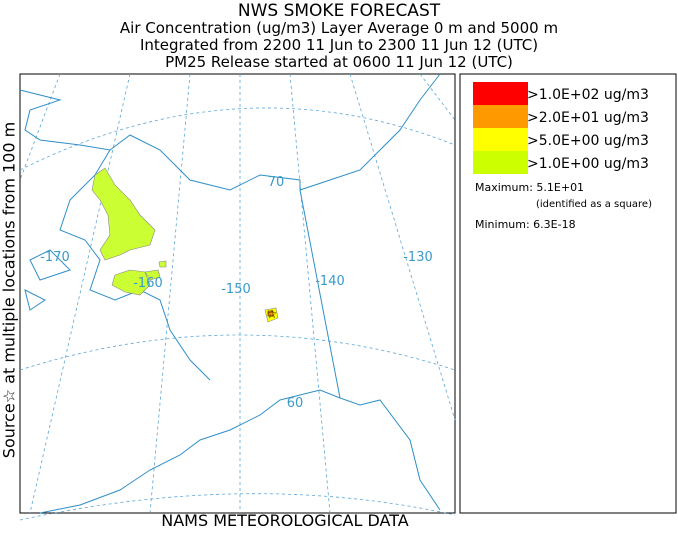 This screenshot has width=678, height=536. I want to click on graticule-label: -130, so click(418, 257).